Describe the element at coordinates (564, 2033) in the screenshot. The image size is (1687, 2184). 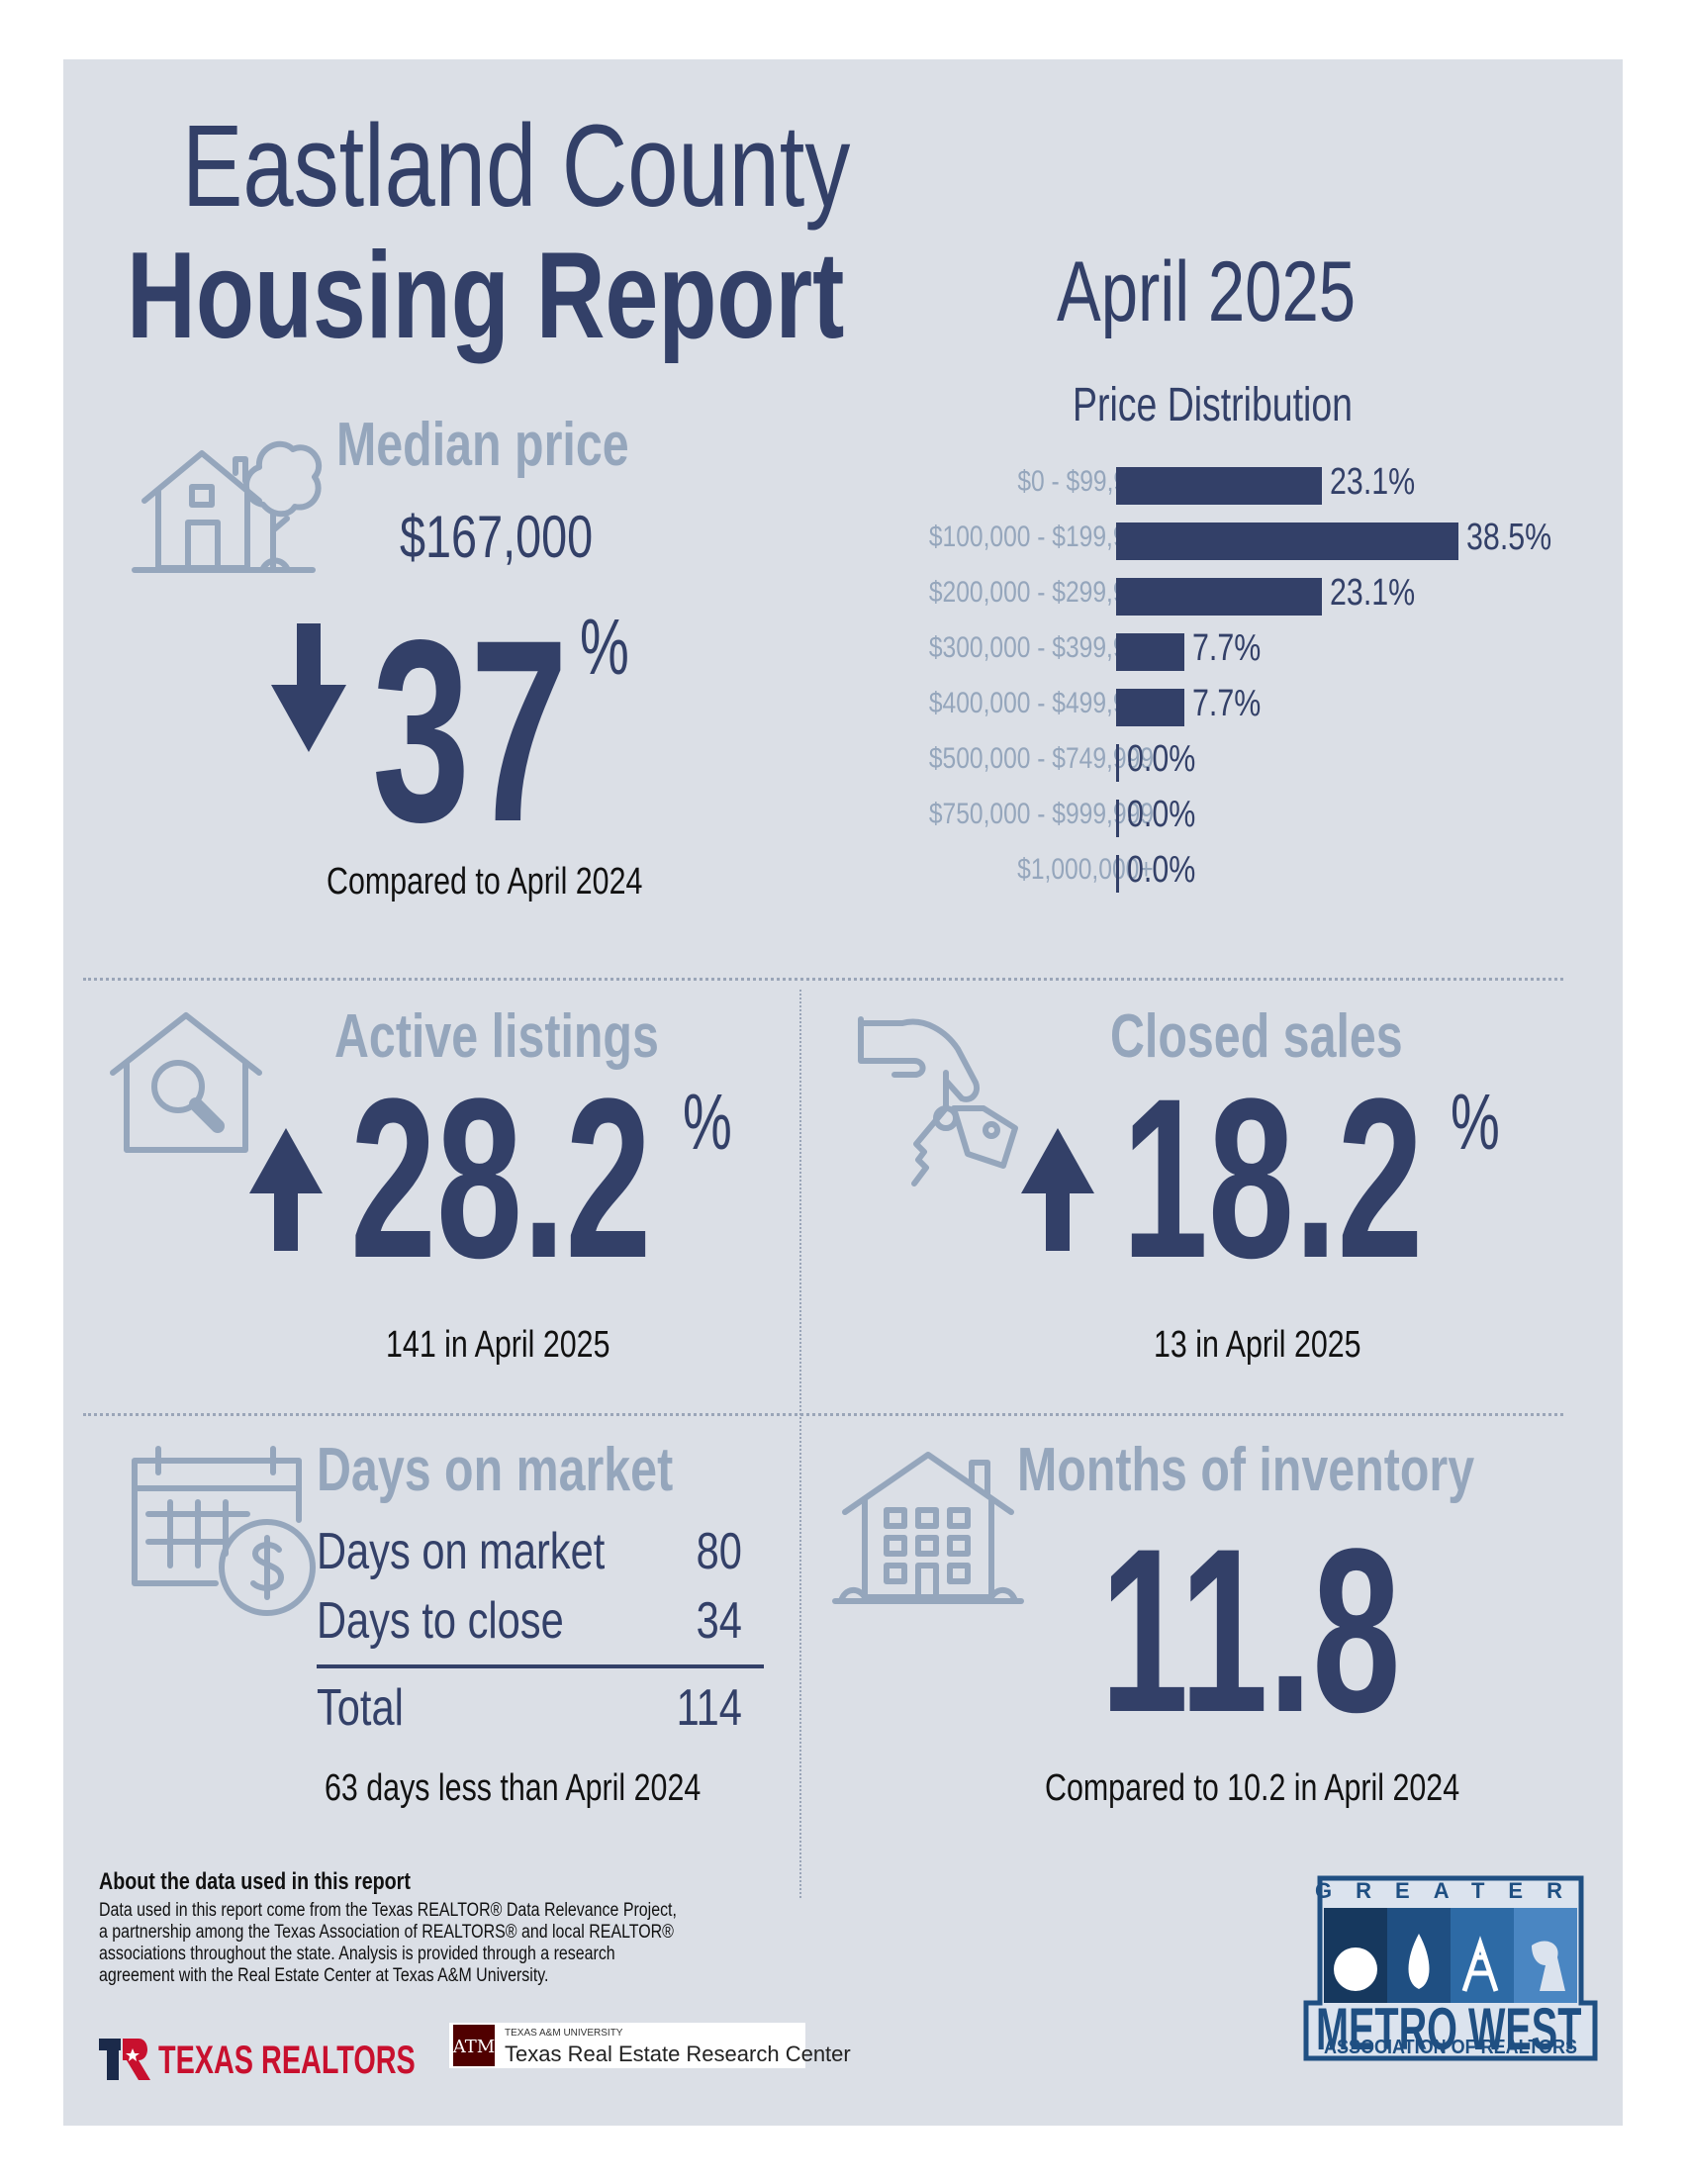
I see `texas-am-university-text: TEXAS A&M UNIVERSITY` at that location.